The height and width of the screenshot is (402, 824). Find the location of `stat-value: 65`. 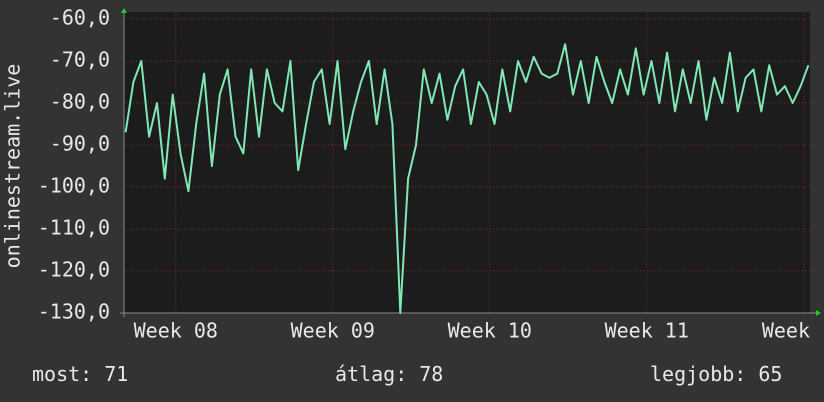

stat-value: 65 is located at coordinates (770, 374).